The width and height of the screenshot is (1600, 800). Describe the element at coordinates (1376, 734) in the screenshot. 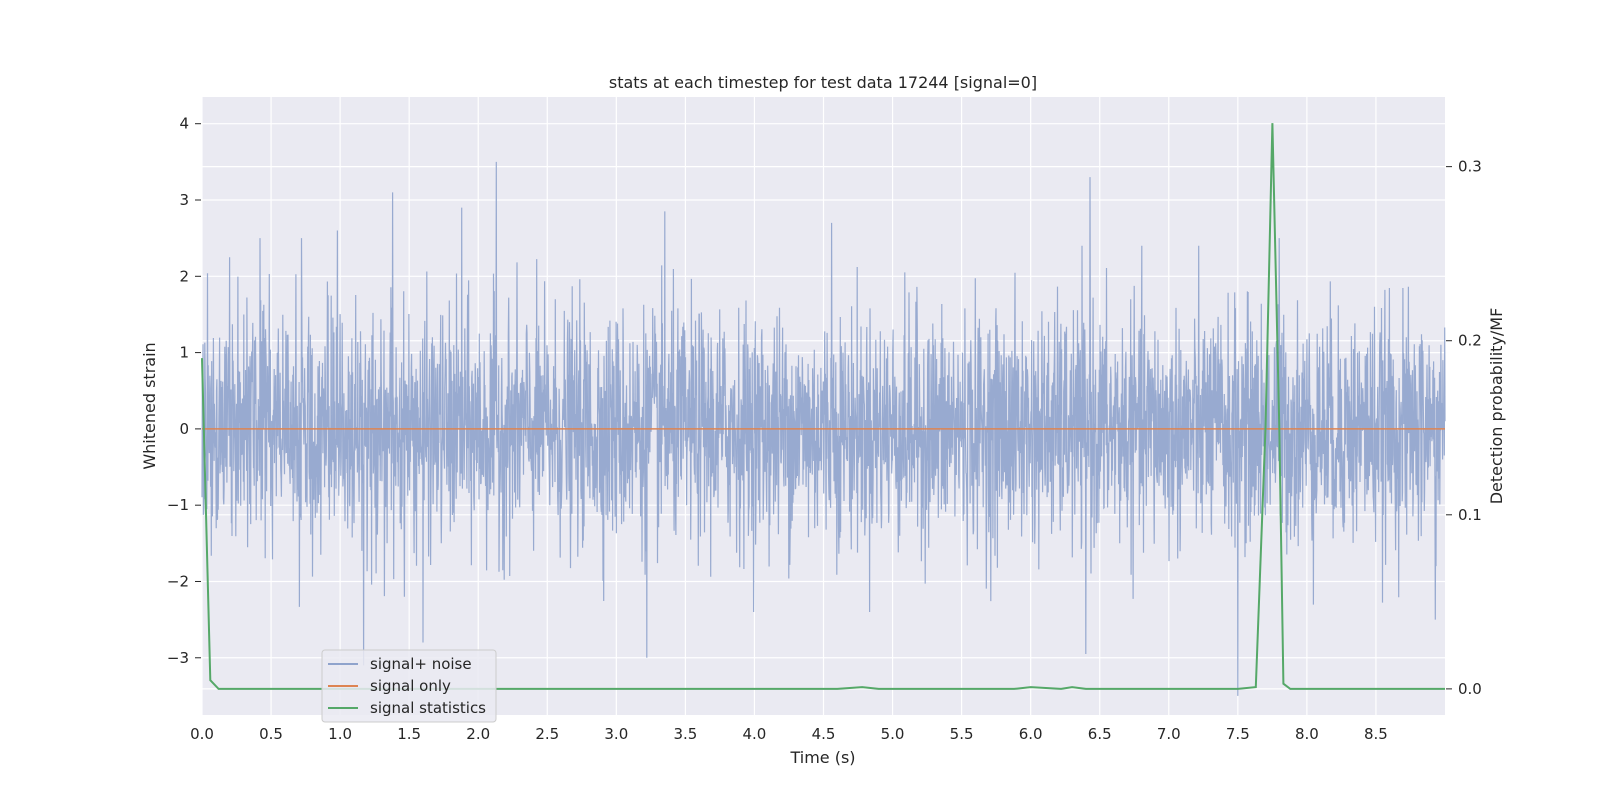

I see `x-tick-label: 8.5` at that location.